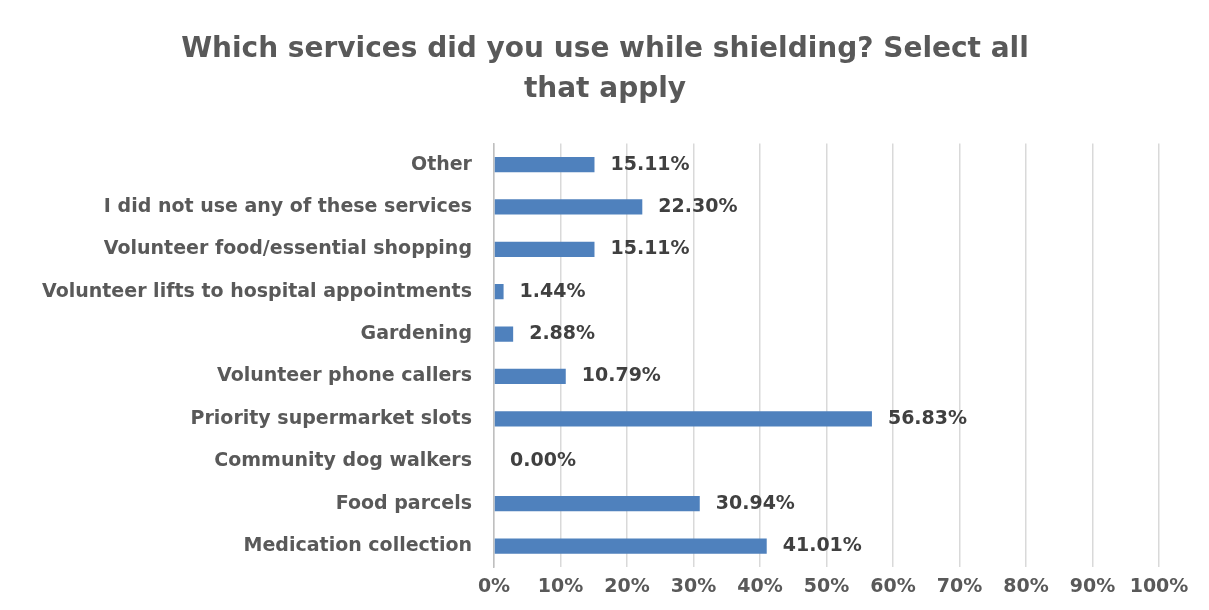 The height and width of the screenshot is (610, 1209). What do you see at coordinates (1159, 584) in the screenshot?
I see `x-tick-label: 100%` at bounding box center [1159, 584].